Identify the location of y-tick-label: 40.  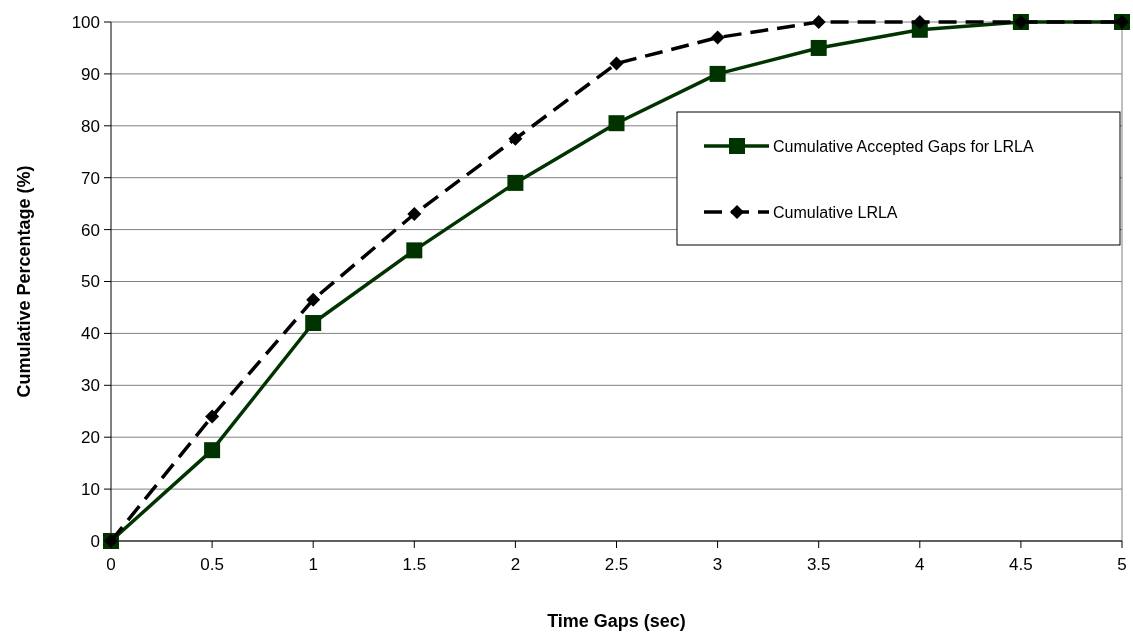
(90, 334).